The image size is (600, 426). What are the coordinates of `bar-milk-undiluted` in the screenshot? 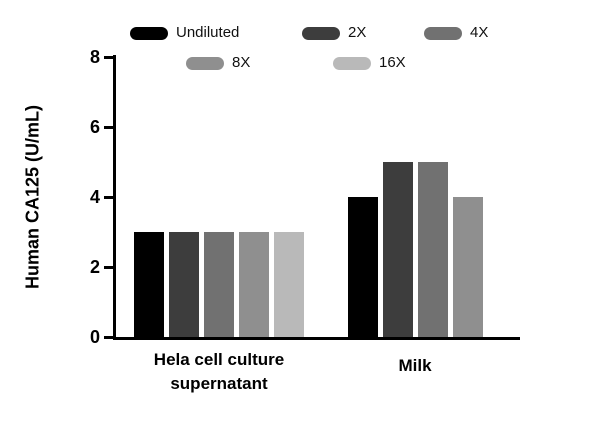 It's located at (362, 267).